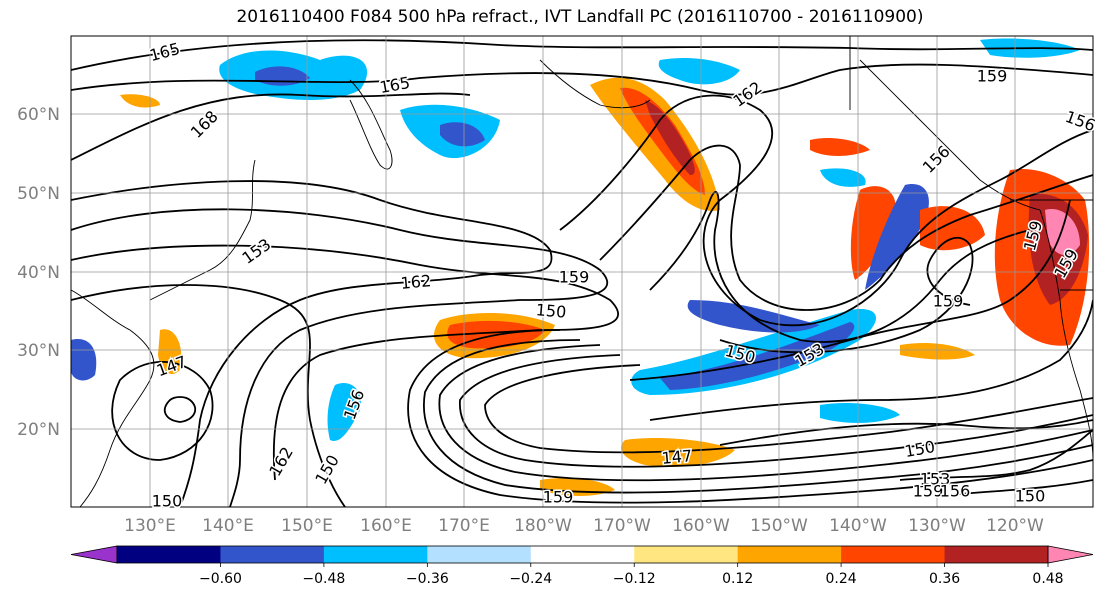  I want to click on contour-label: 162, so click(416, 282).